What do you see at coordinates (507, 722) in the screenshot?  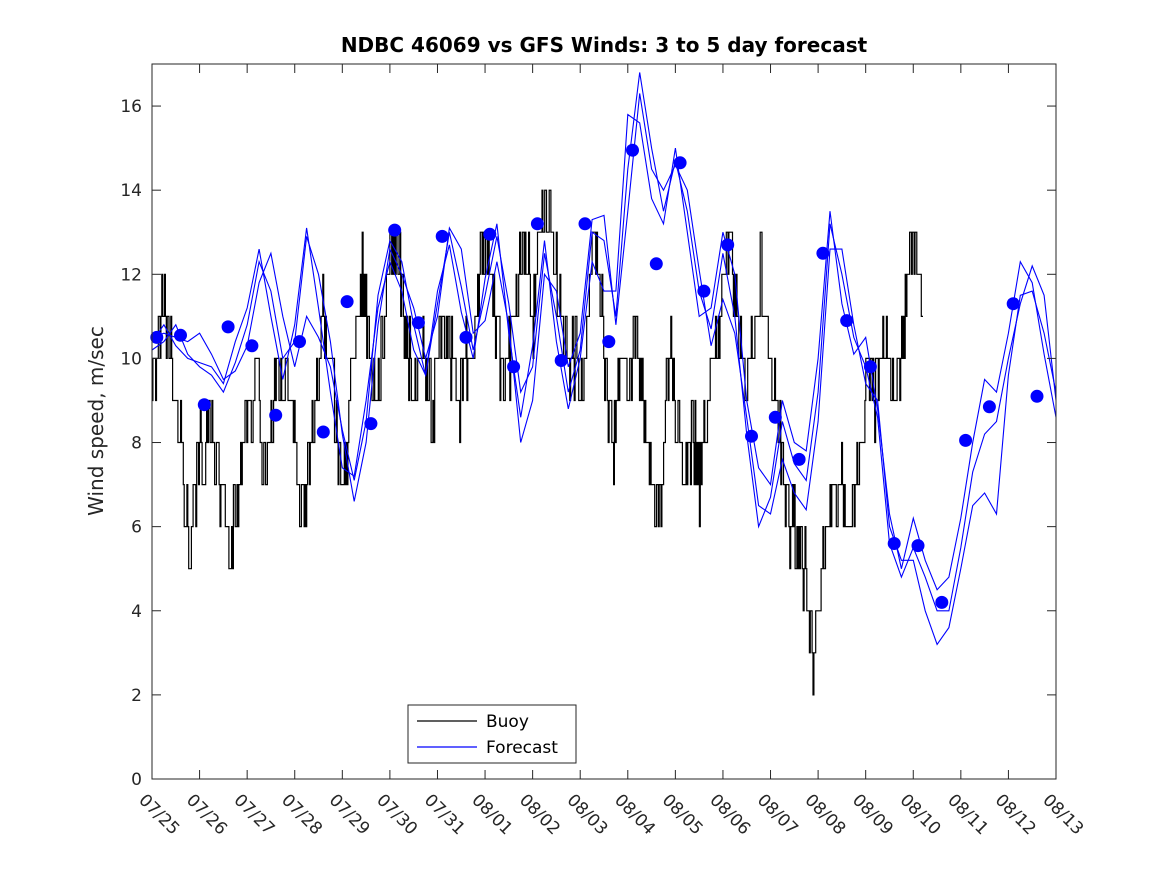 I see `legend-buoy-label: Buoy` at bounding box center [507, 722].